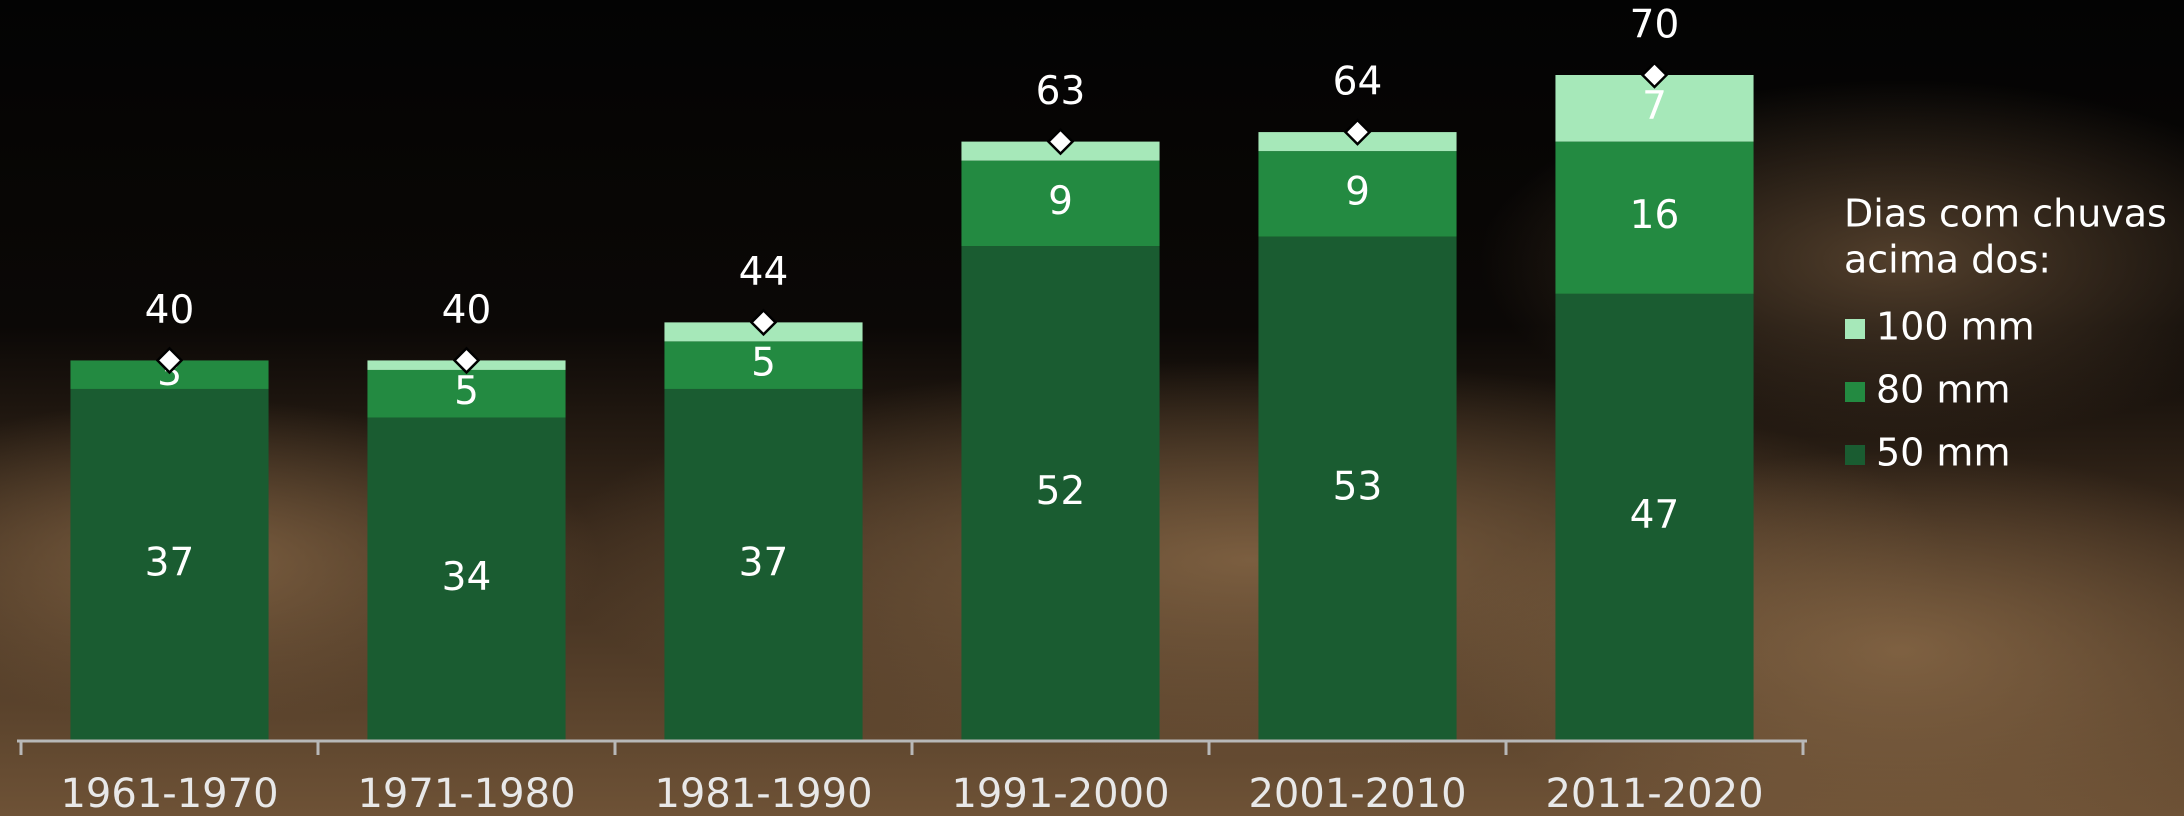  Describe the element at coordinates (1654, 793) in the screenshot. I see `x-tick-label: 2011-2020` at that location.